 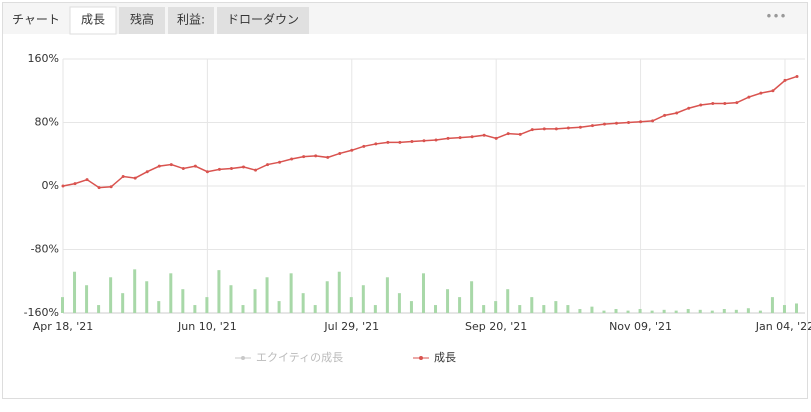 I want to click on y-tick-label: -160%, so click(x=41, y=312).